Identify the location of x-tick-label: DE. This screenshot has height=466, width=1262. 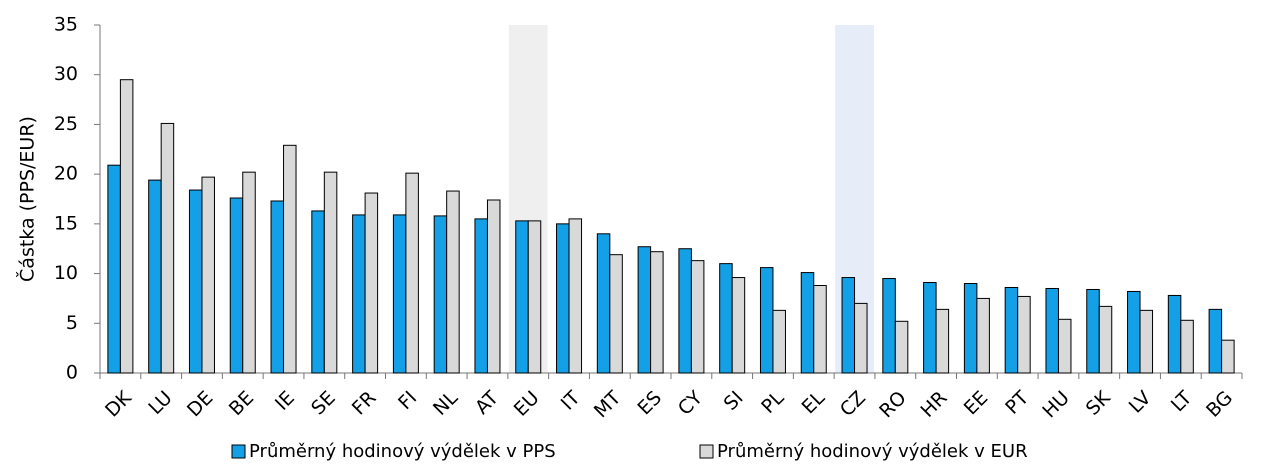
(200, 404).